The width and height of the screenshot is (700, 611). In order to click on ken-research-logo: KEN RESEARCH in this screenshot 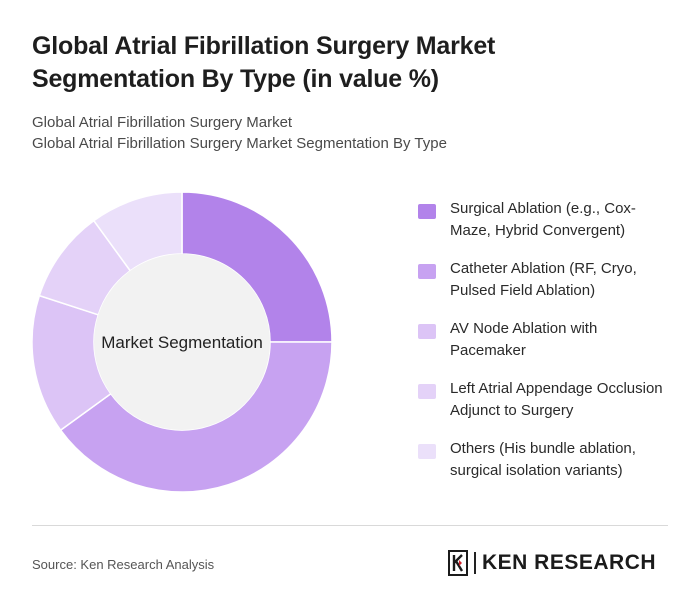, I will do `click(552, 563)`.